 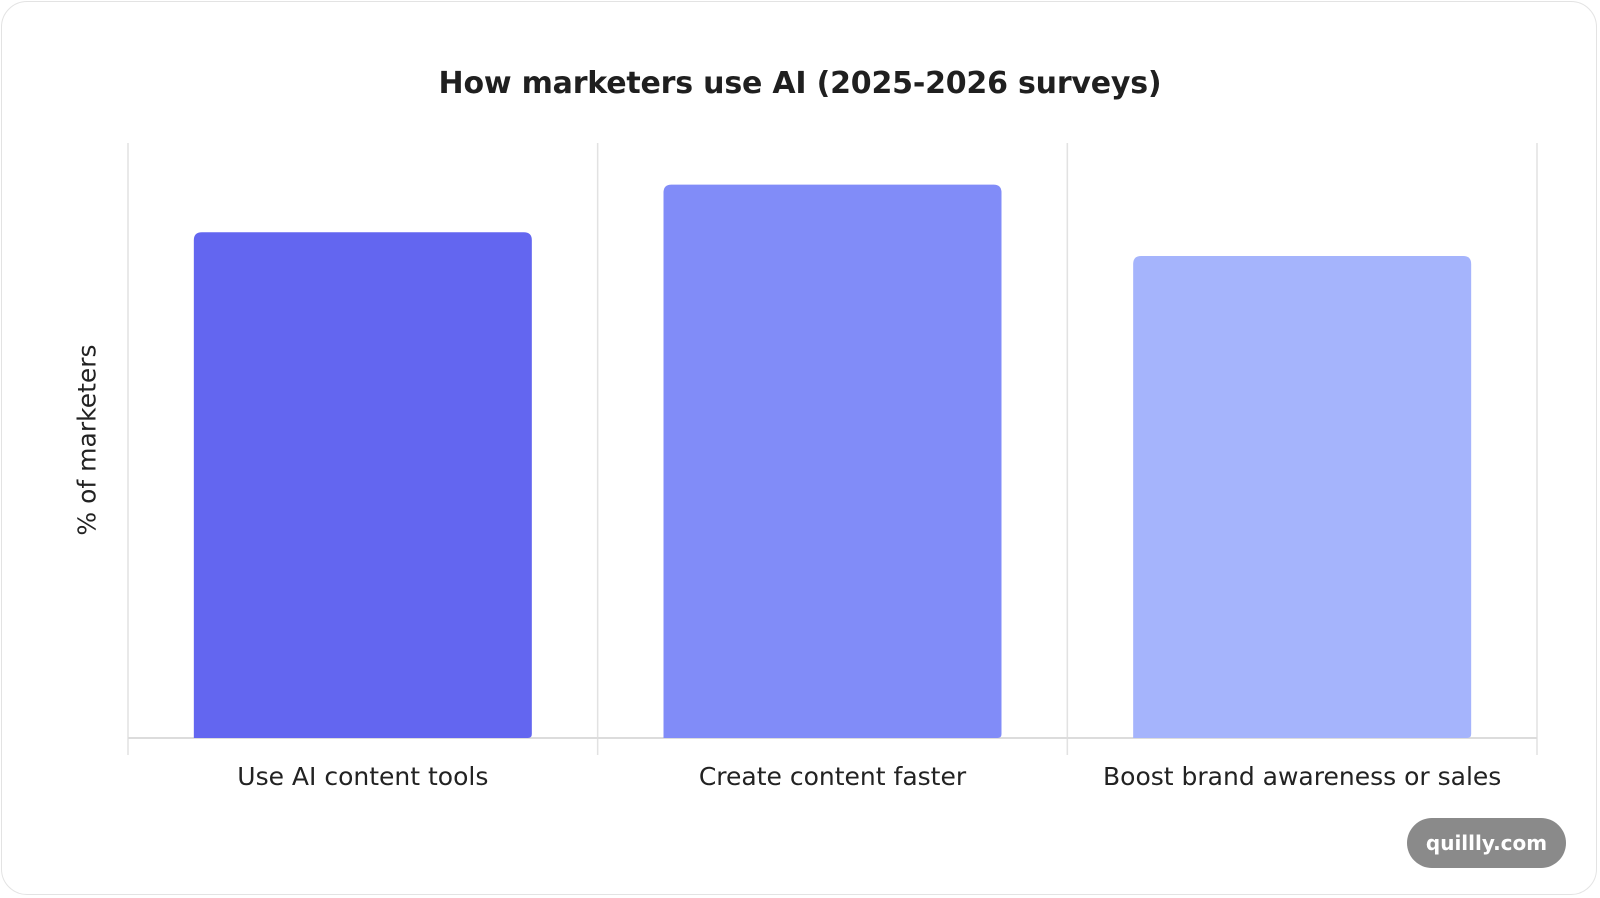 What do you see at coordinates (800, 83) in the screenshot?
I see `chart-title: How marketers use AI (2025-2026 surveys)` at bounding box center [800, 83].